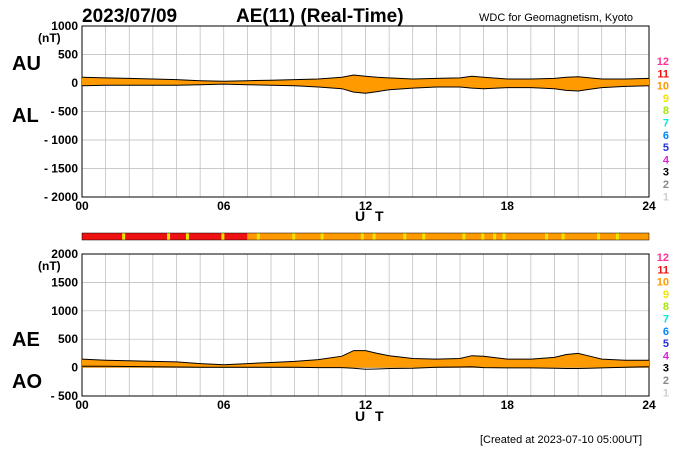  Describe the element at coordinates (26, 64) in the screenshot. I see `au-axis-label: AU` at that location.